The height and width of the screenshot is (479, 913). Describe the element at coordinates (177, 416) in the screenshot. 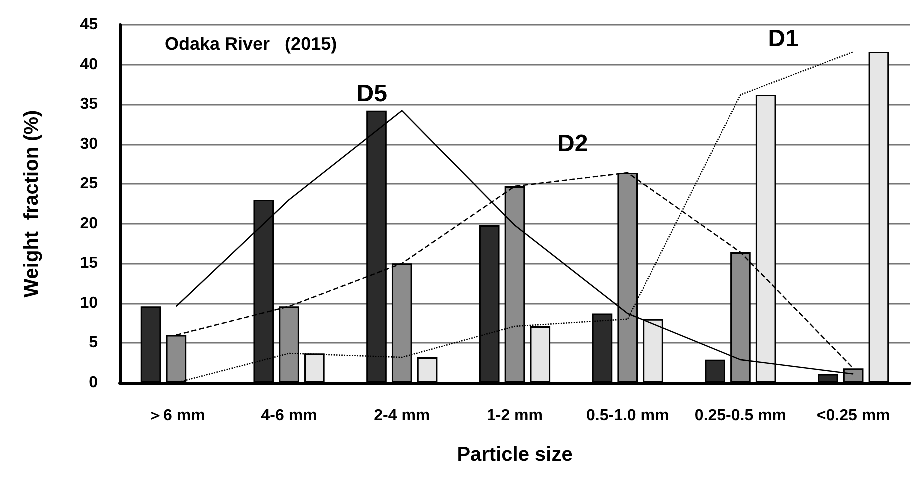

I see `x-tick-label: ＞6 mm` at that location.